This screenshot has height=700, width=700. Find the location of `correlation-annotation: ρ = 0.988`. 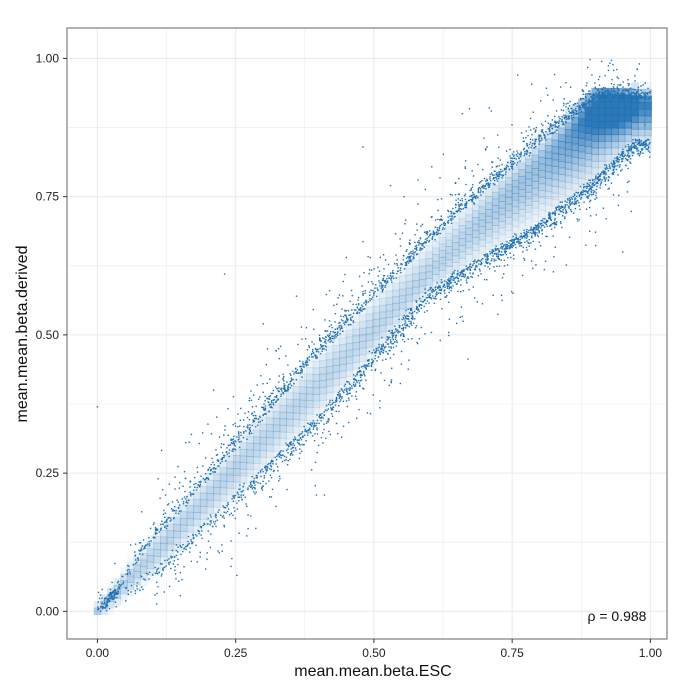

correlation-annotation: ρ = 0.988 is located at coordinates (617, 616).